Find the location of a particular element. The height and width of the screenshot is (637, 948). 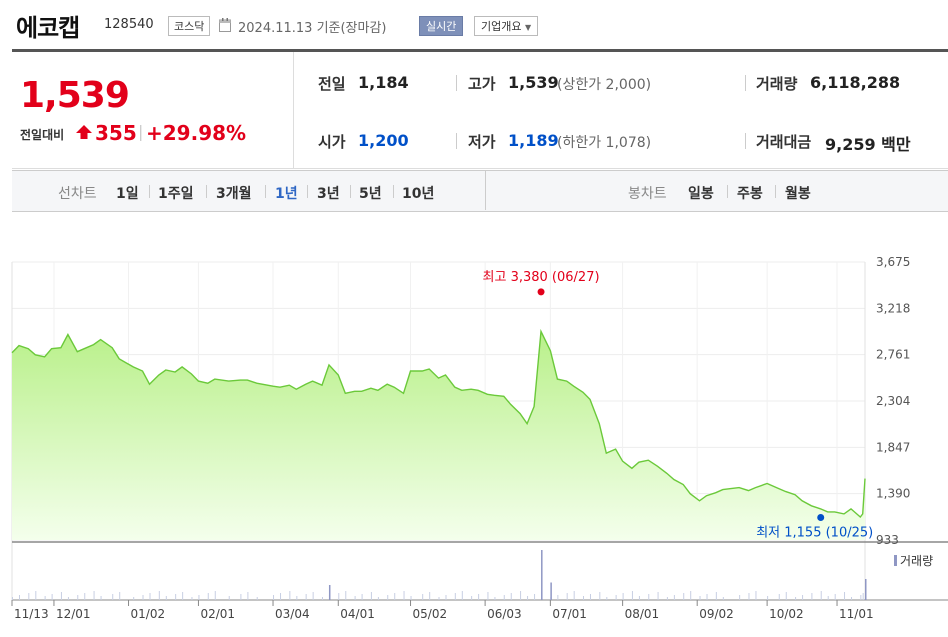

stock-name: 에코캡 is located at coordinates (48, 28).